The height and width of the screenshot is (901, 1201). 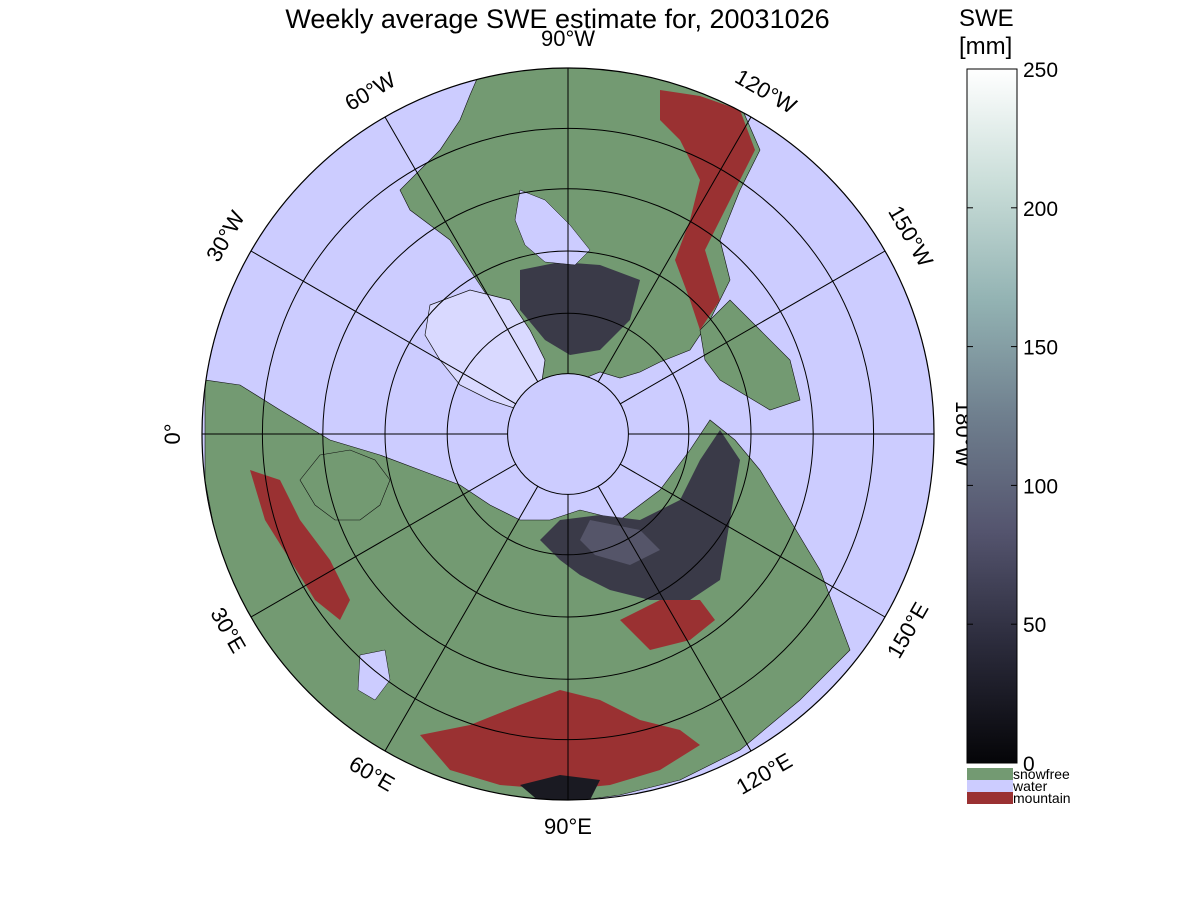 I want to click on siberia-snow, so click(x=640, y=515).